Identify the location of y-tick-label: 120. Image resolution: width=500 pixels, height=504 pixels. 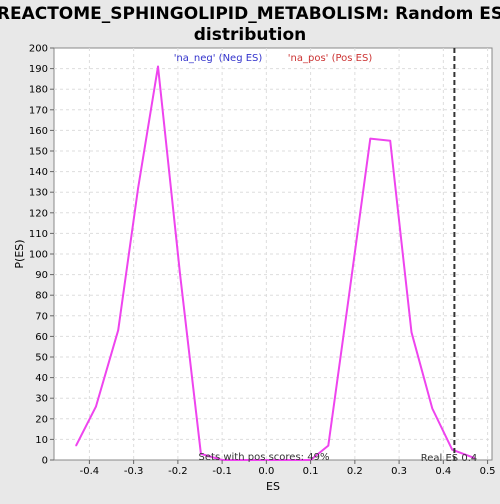
(38, 213).